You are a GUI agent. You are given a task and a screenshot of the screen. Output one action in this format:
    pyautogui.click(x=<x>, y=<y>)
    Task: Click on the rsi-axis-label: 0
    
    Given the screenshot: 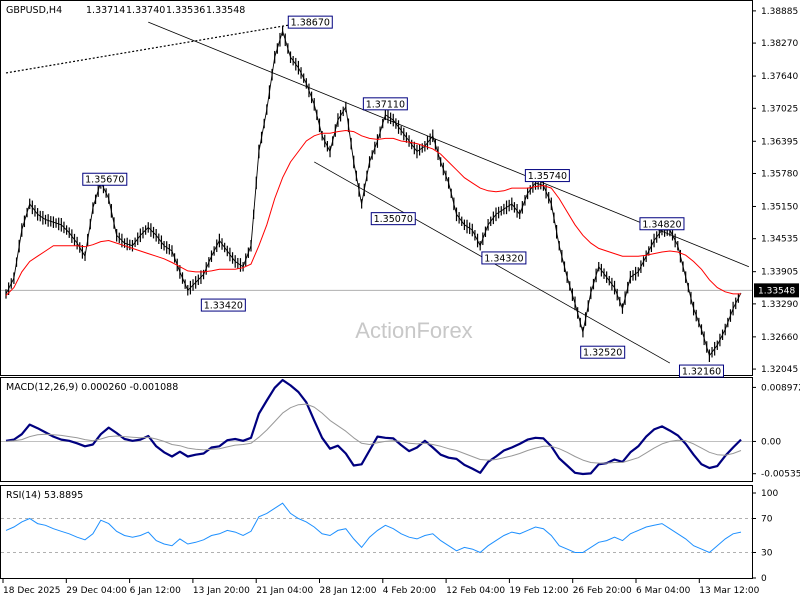 What is the action you would take?
    pyautogui.click(x=764, y=579)
    